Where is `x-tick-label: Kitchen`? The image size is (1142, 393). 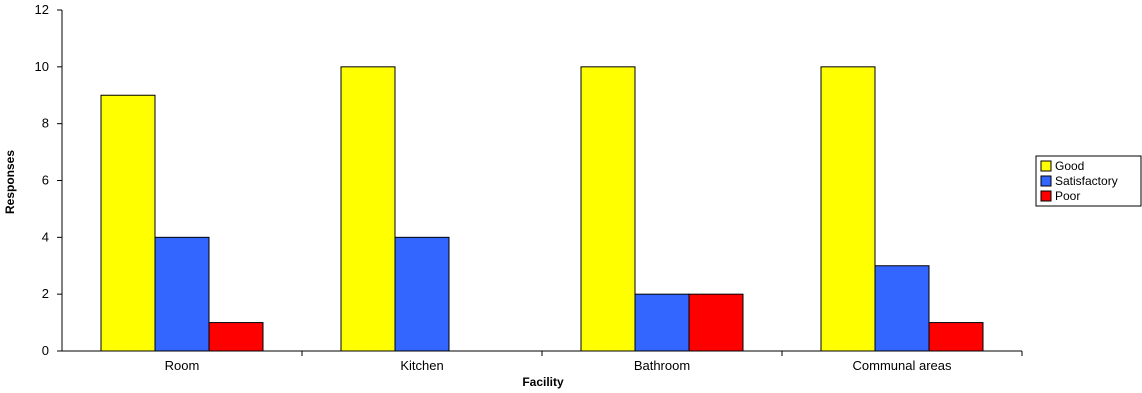 x-tick-label: Kitchen is located at coordinates (421, 365).